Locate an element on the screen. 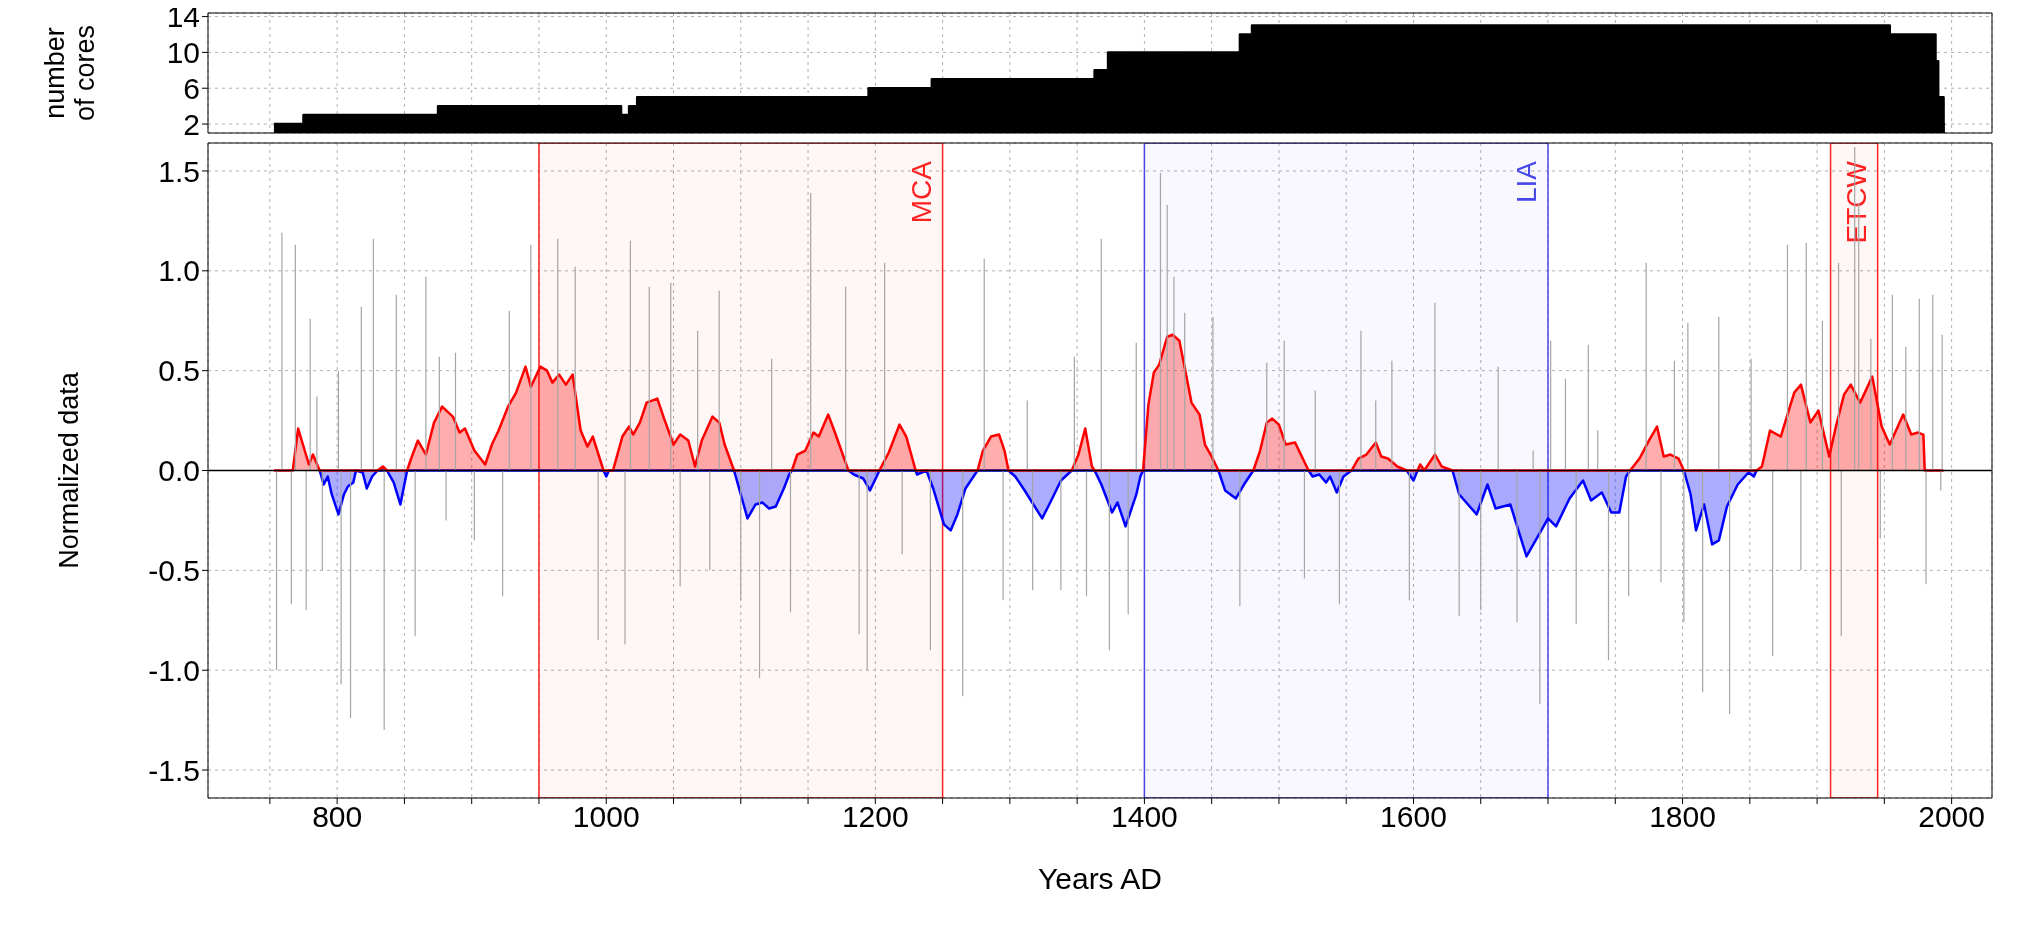 Image resolution: width=2022 pixels, height=942 pixels. x-axis-title: Years AD is located at coordinates (1100, 879).